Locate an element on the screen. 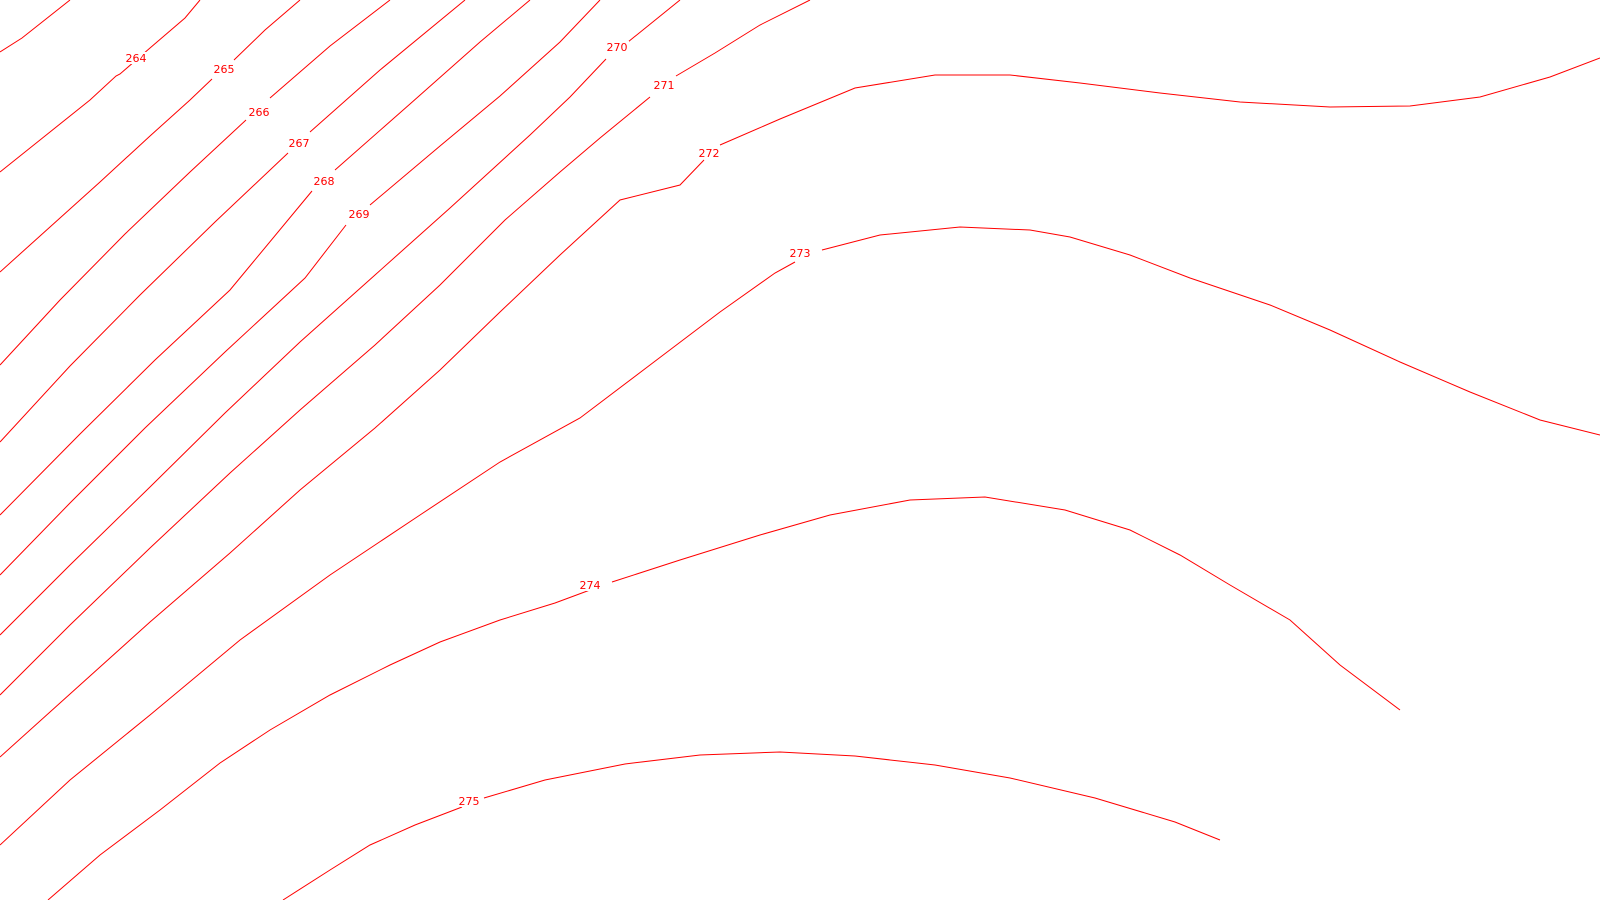  contour-label-269: 269 is located at coordinates (359, 214).